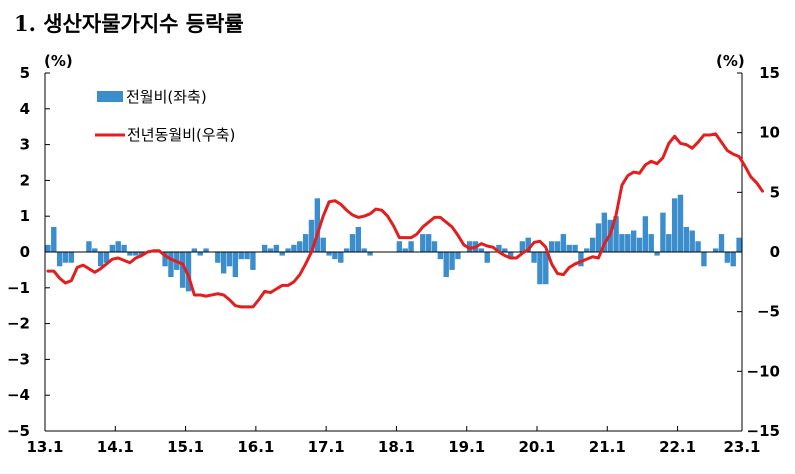 The height and width of the screenshot is (474, 795). Describe the element at coordinates (165, 116) in the screenshot. I see `legend: 전월비(좌축) 전년동월비(우축)` at that location.